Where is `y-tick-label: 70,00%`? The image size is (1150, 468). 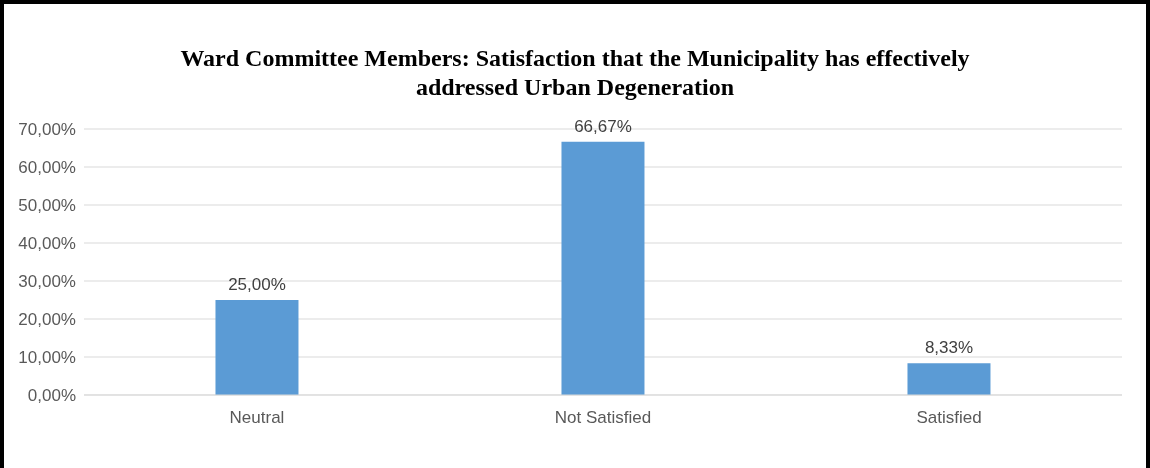
y-tick-label: 70,00% is located at coordinates (47, 130).